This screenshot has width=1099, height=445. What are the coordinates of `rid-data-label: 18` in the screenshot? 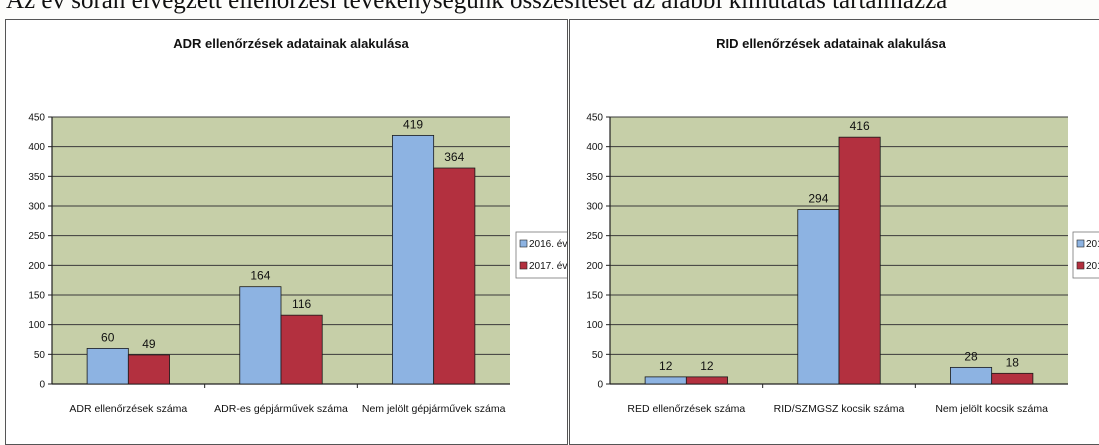 It's located at (1013, 362).